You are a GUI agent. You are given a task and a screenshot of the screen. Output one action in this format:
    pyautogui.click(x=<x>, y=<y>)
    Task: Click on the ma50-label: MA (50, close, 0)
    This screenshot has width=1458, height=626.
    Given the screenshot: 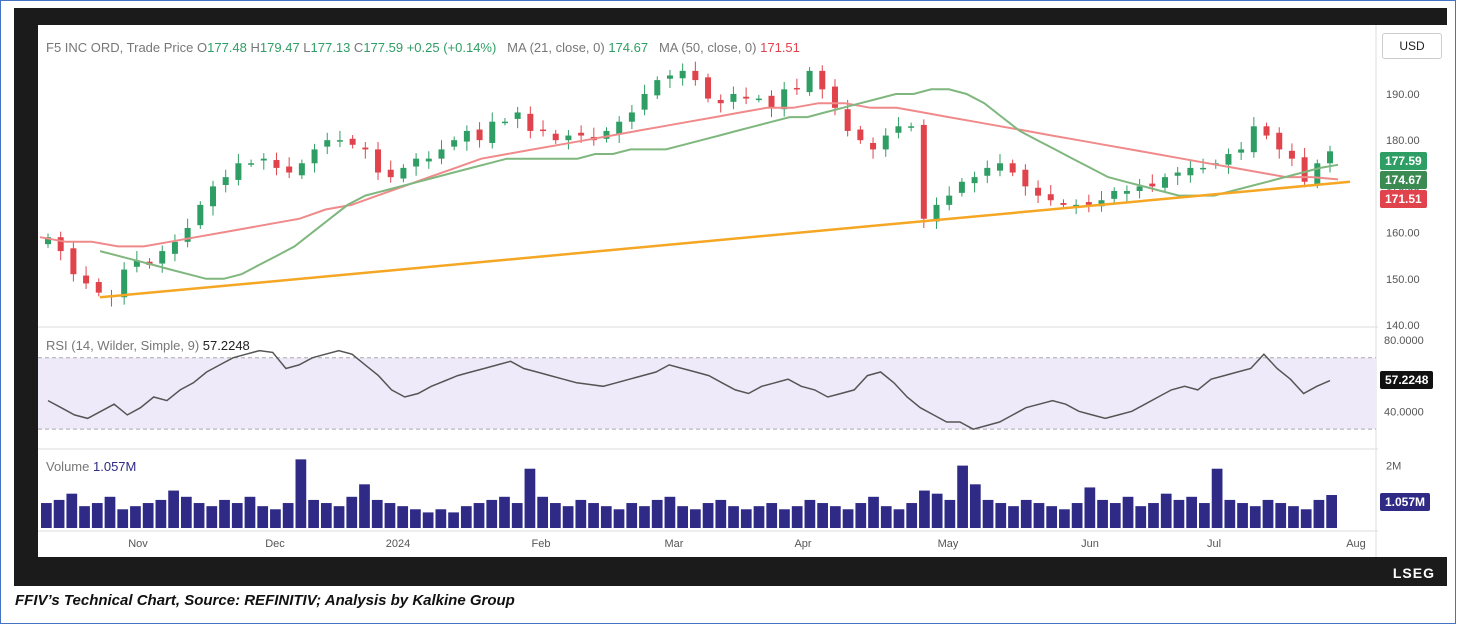 What is the action you would take?
    pyautogui.click(x=707, y=47)
    